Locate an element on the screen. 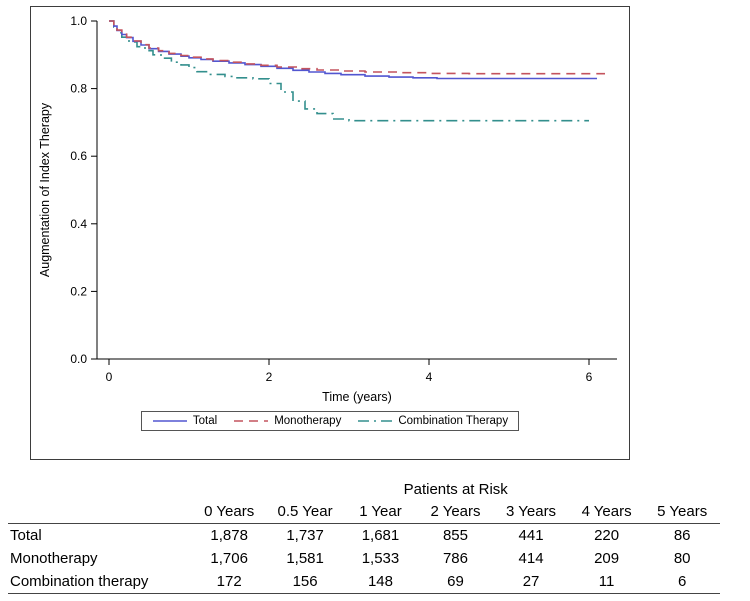  svg-text: 0.2 is located at coordinates (78, 291).